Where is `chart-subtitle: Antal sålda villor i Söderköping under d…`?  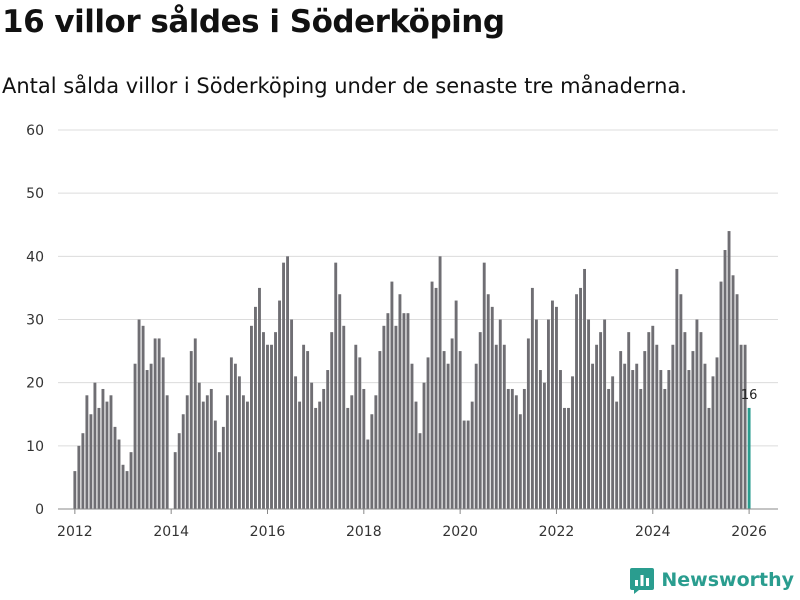
chart-subtitle: Antal sålda villor i Söderköping under d… is located at coordinates (344, 86).